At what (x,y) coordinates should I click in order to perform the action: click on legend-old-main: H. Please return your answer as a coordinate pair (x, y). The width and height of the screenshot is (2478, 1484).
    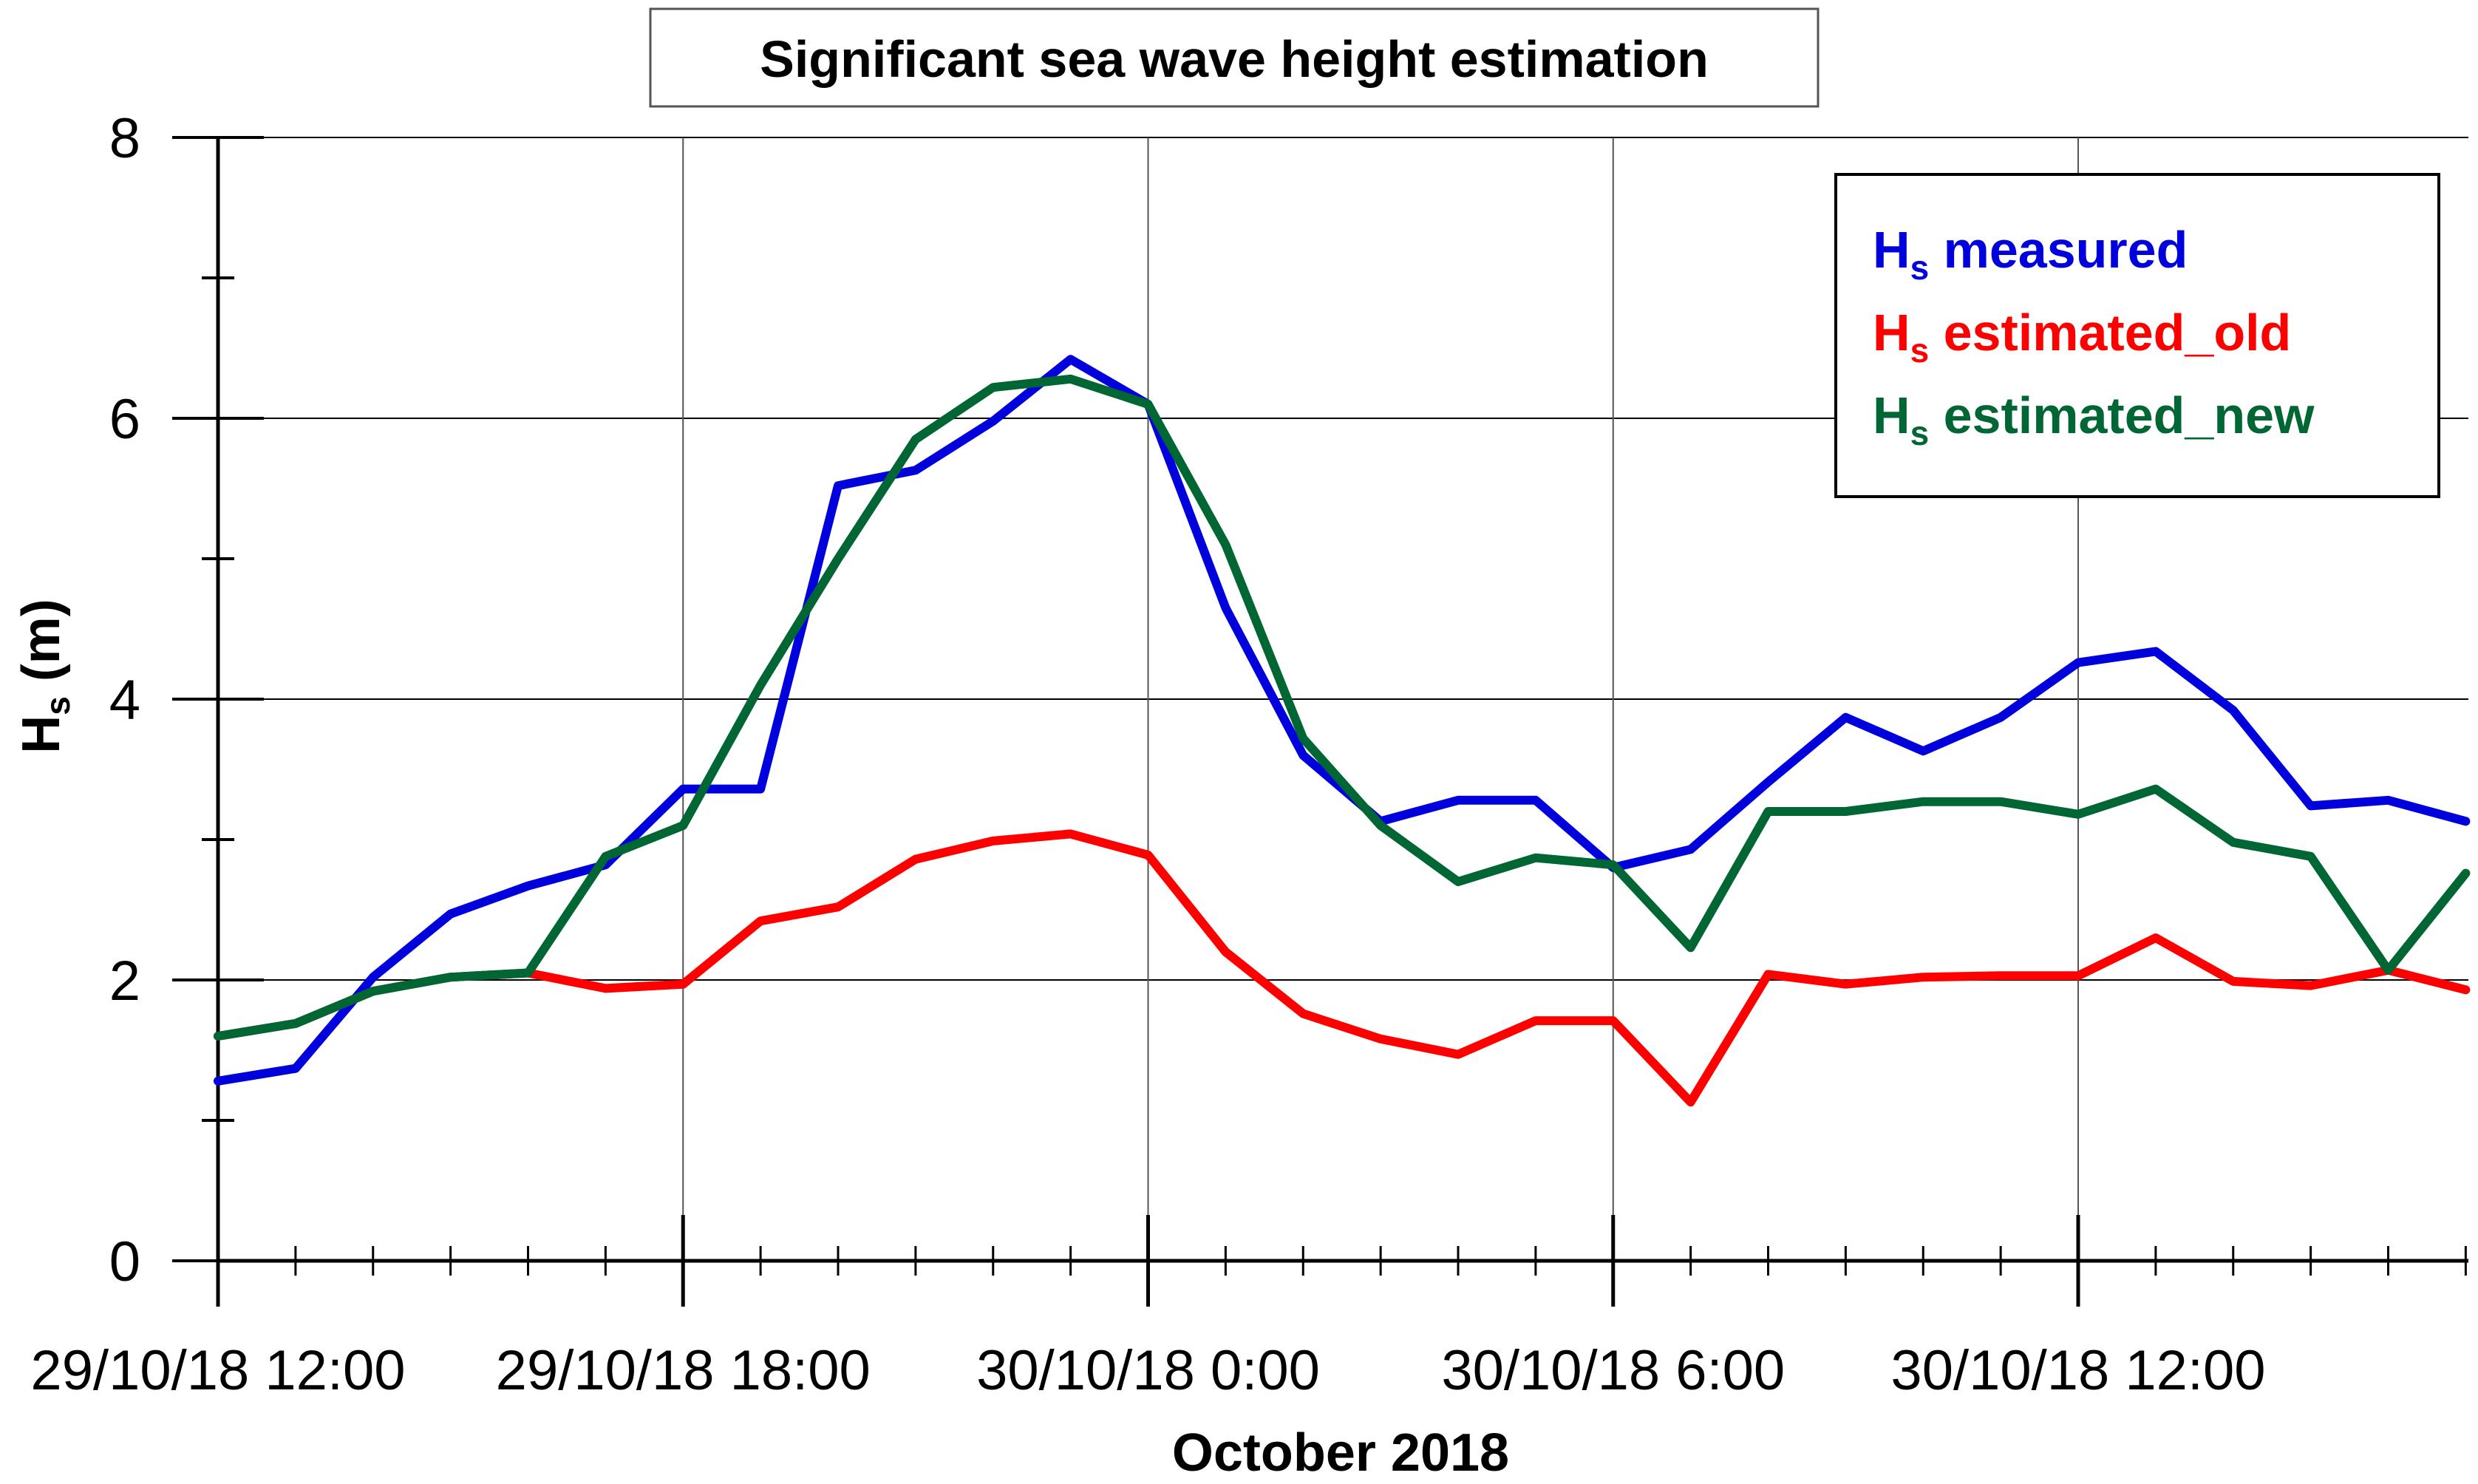
    Looking at the image, I should click on (1891, 332).